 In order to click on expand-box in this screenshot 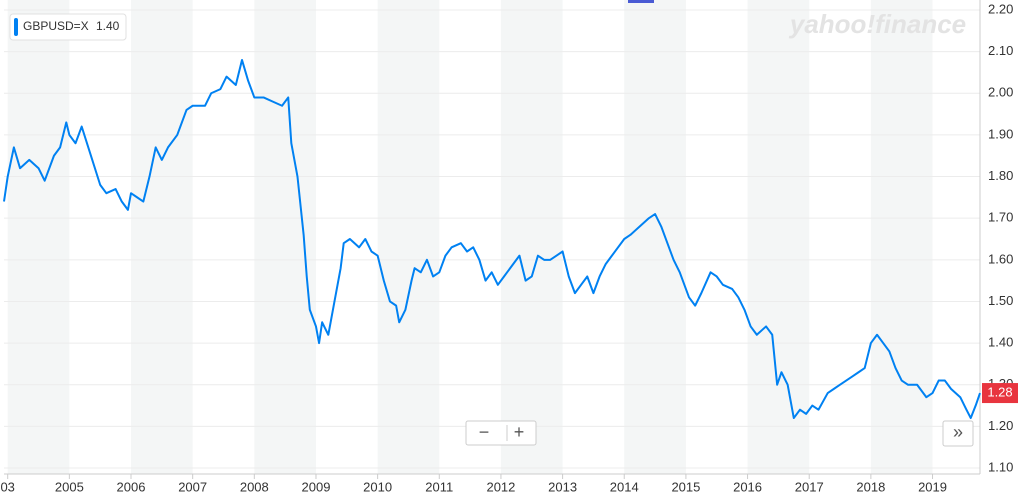, I will do `click(958, 433)`.